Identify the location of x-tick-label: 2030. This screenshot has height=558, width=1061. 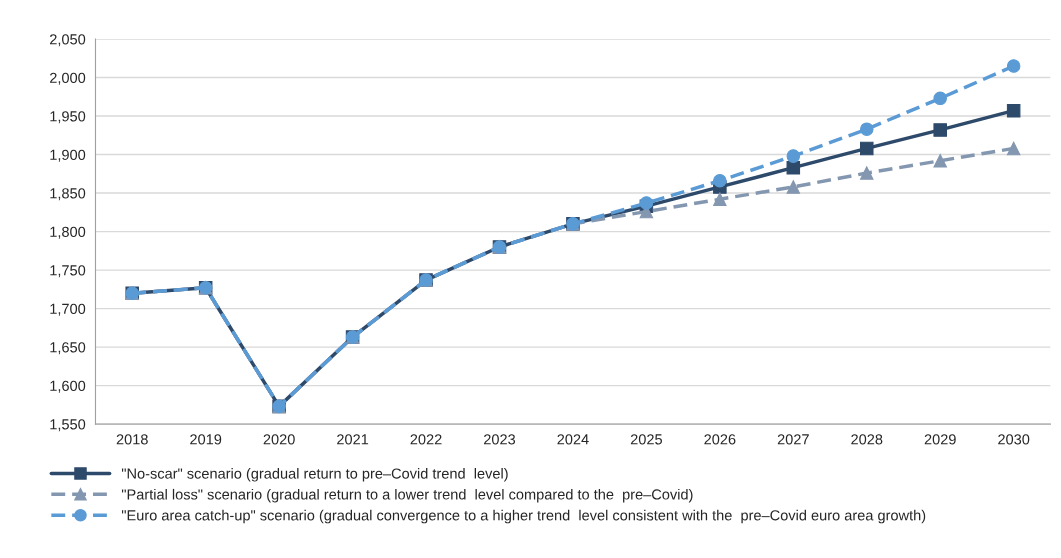
(1014, 439).